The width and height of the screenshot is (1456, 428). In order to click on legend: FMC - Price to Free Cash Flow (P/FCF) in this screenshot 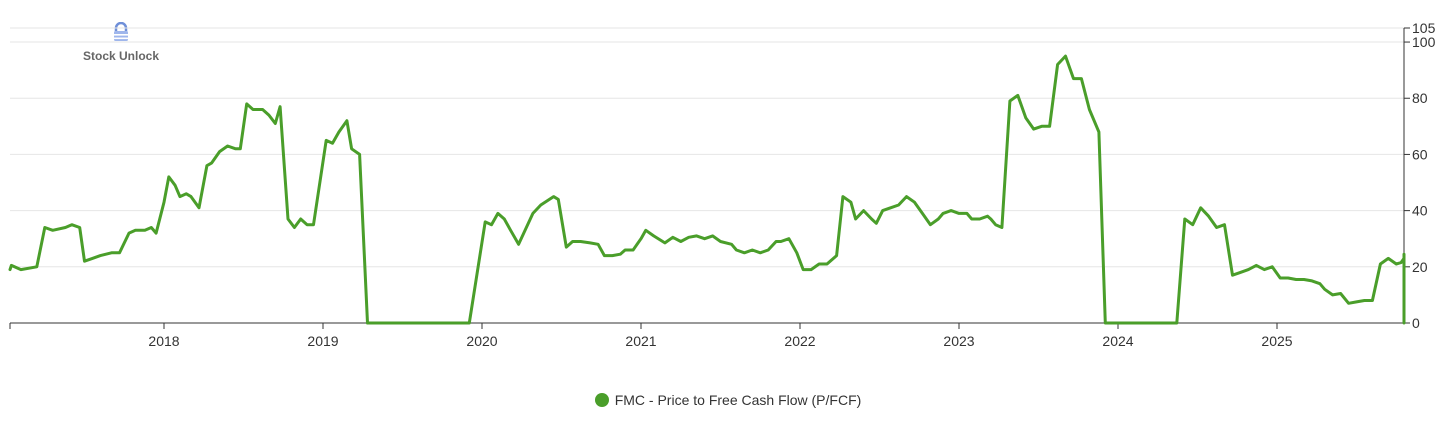, I will do `click(728, 401)`.